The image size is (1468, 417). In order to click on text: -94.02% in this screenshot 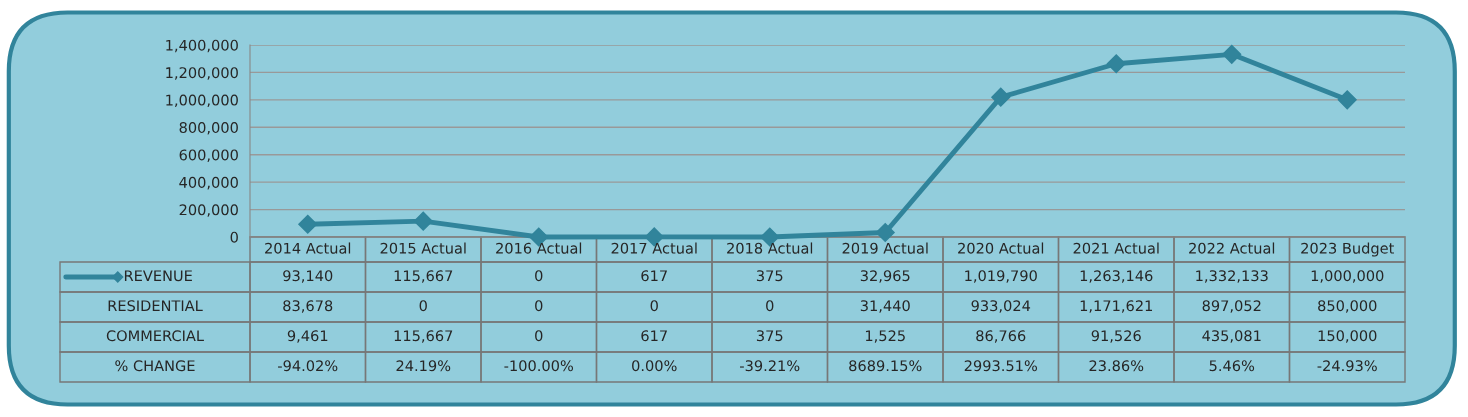, I will do `click(308, 366)`.